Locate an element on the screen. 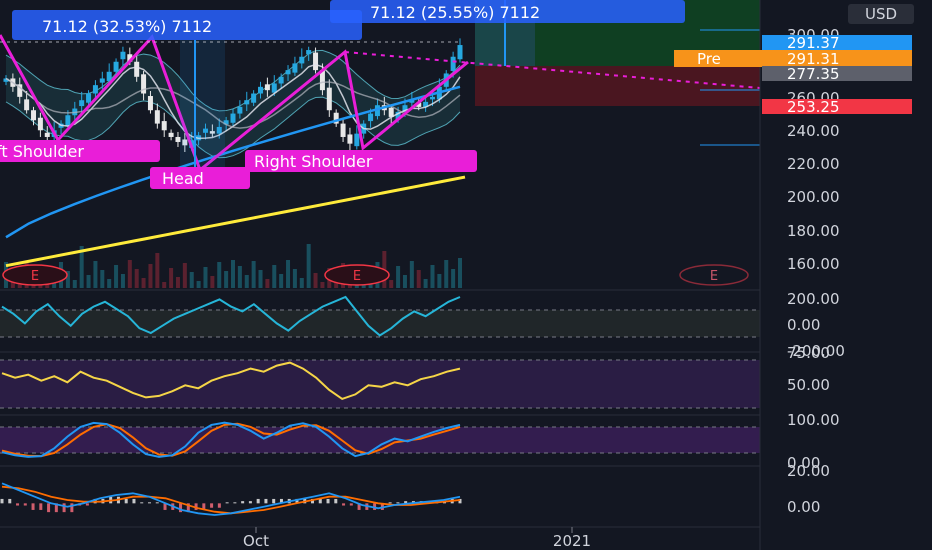 The height and width of the screenshot is (550, 932). cci-pane is located at coordinates (380, 316).